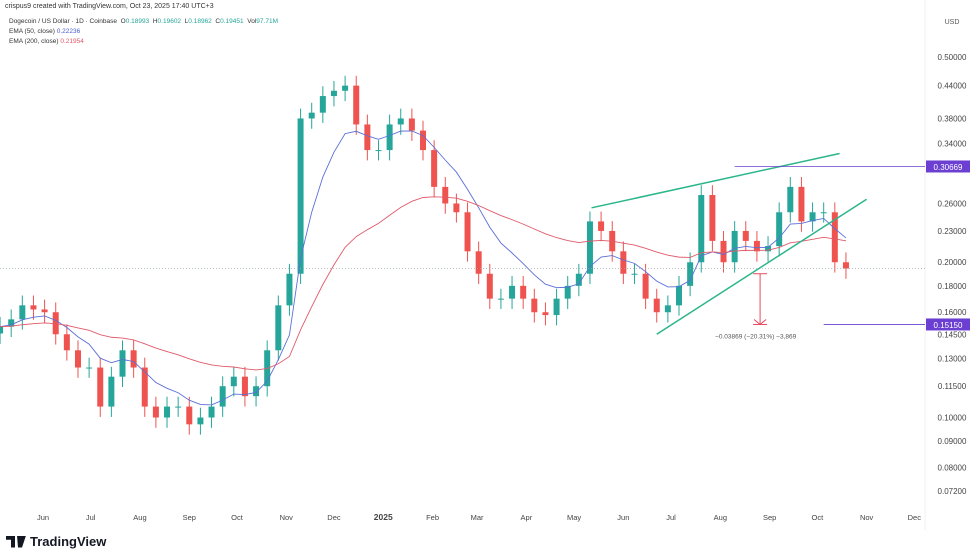  What do you see at coordinates (952, 359) in the screenshot?
I see `y-tick-label: 0.13000` at bounding box center [952, 359].